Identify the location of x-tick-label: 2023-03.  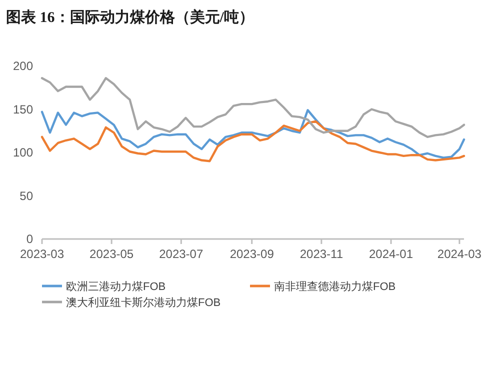
(42, 254).